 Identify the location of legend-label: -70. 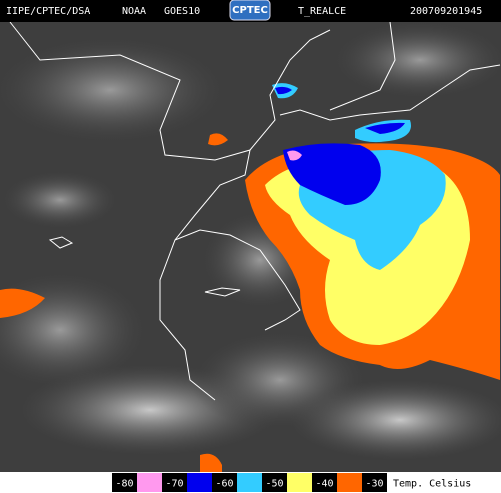
(174, 484).